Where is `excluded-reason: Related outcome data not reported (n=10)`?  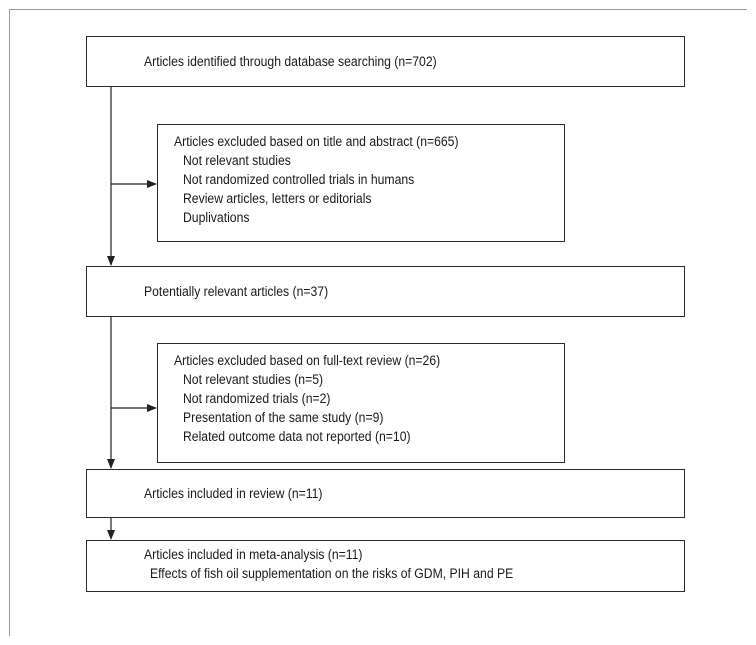
excluded-reason: Related outcome data not reported (n=10) is located at coordinates (297, 437).